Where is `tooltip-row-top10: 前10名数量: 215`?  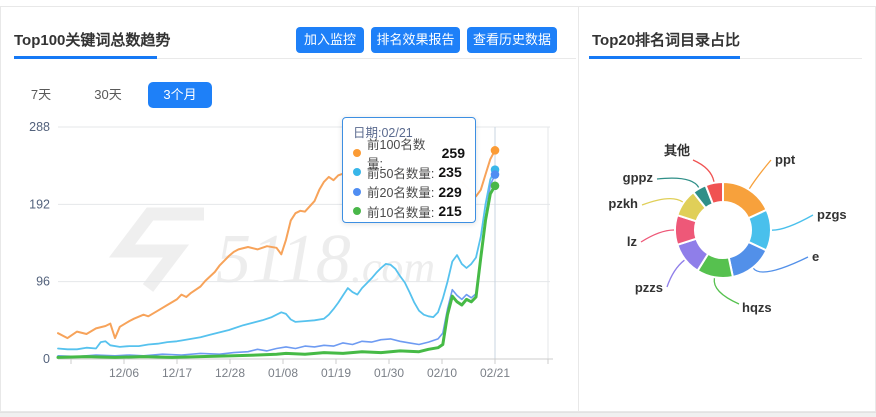
tooltip-row-top10: 前10名数量: 215 is located at coordinates (409, 212).